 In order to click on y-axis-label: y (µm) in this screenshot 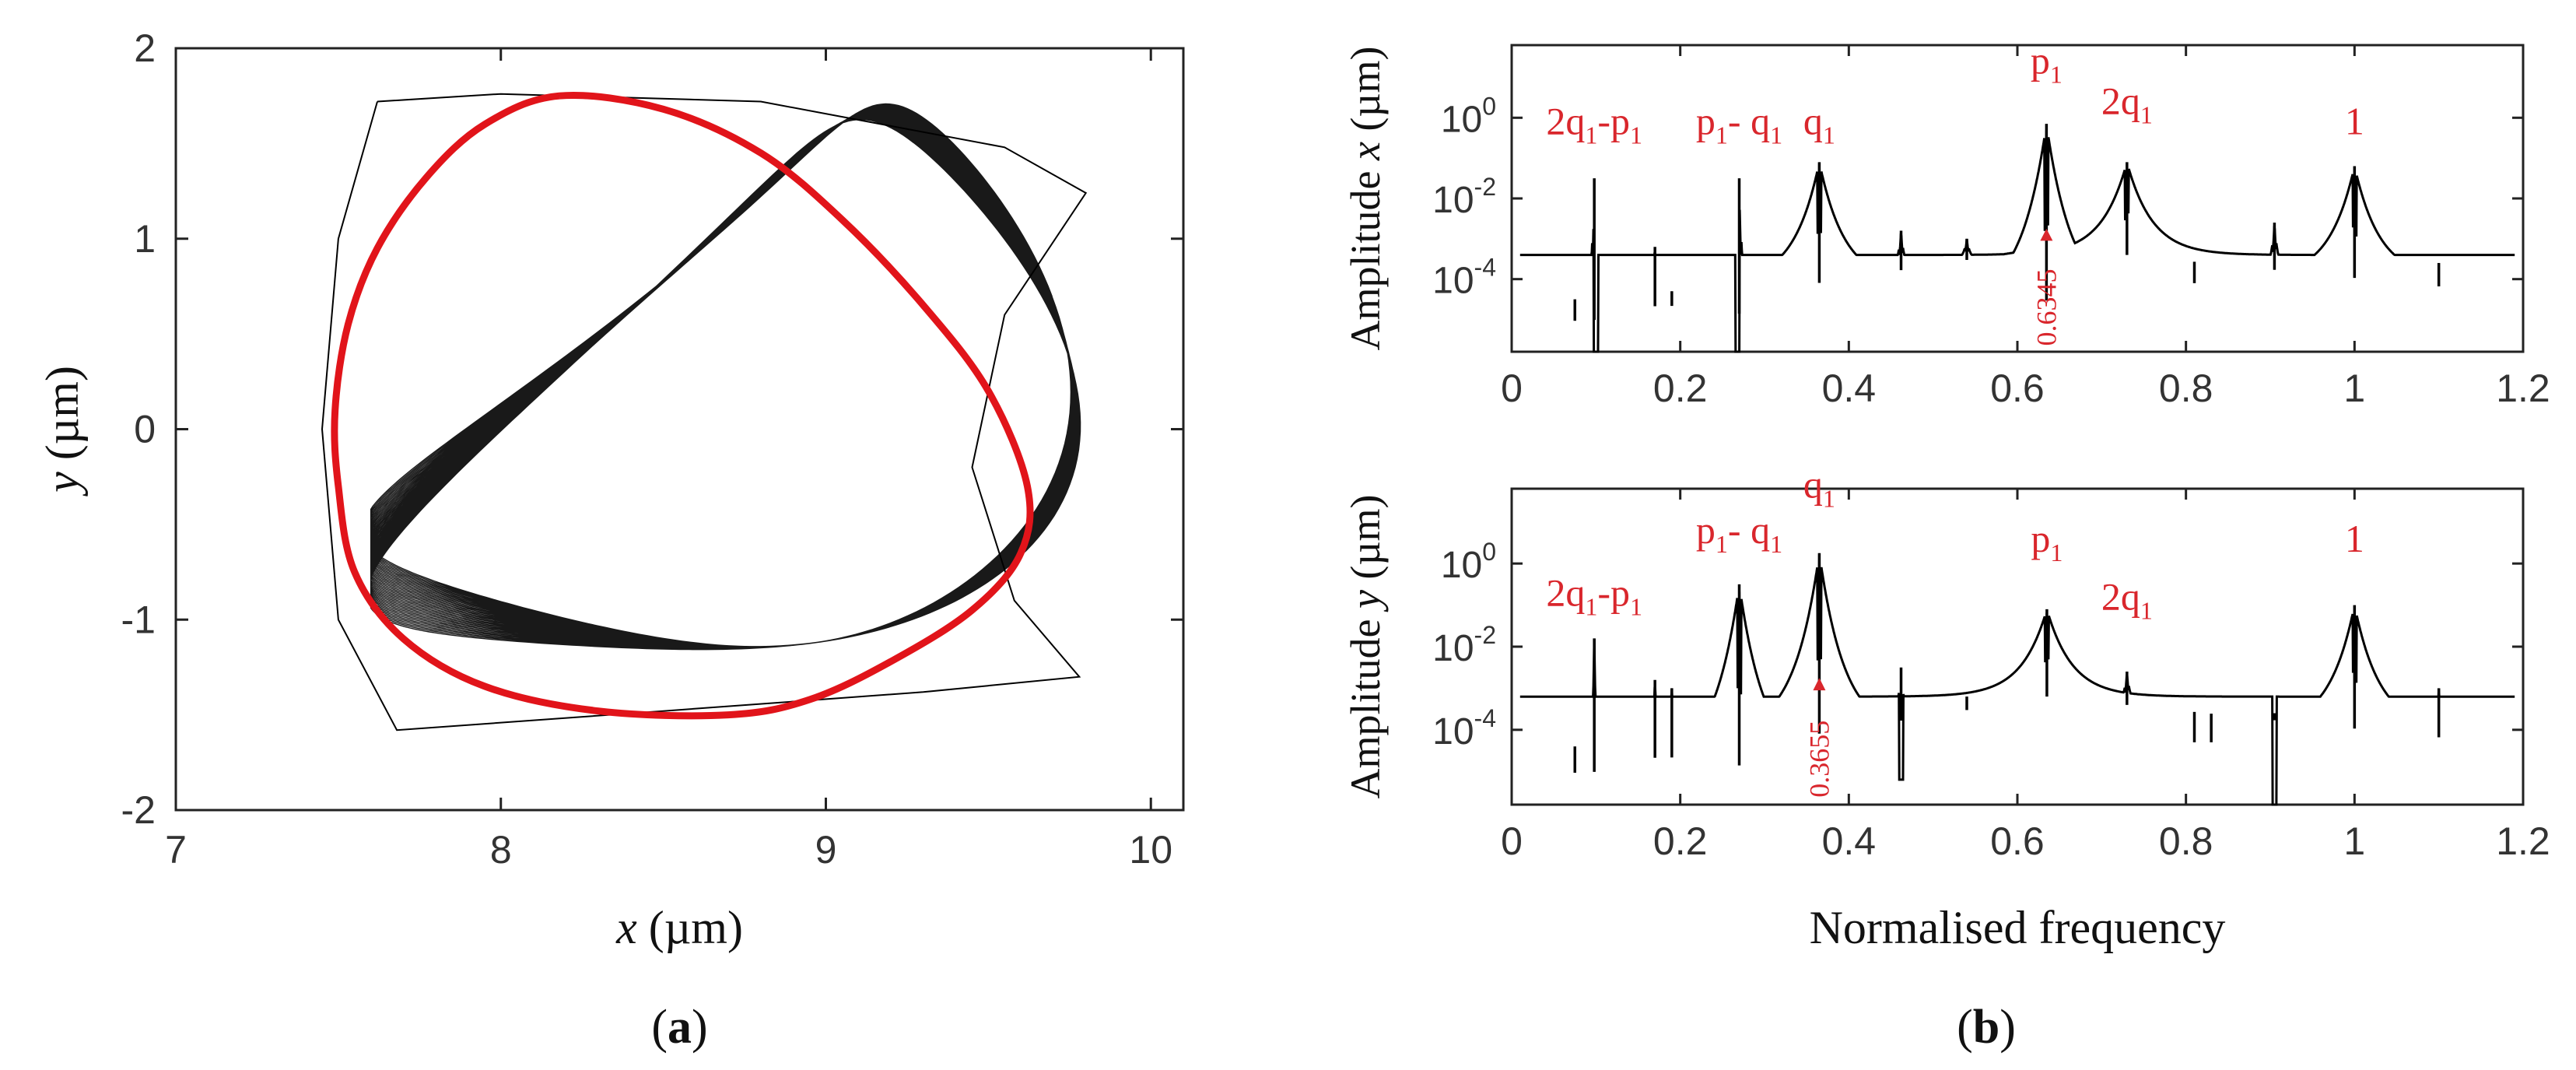, I will do `click(63, 432)`.